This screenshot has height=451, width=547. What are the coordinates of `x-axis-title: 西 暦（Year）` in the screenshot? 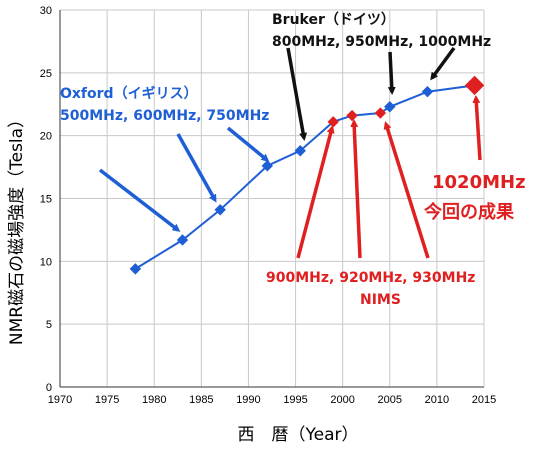 It's located at (298, 435).